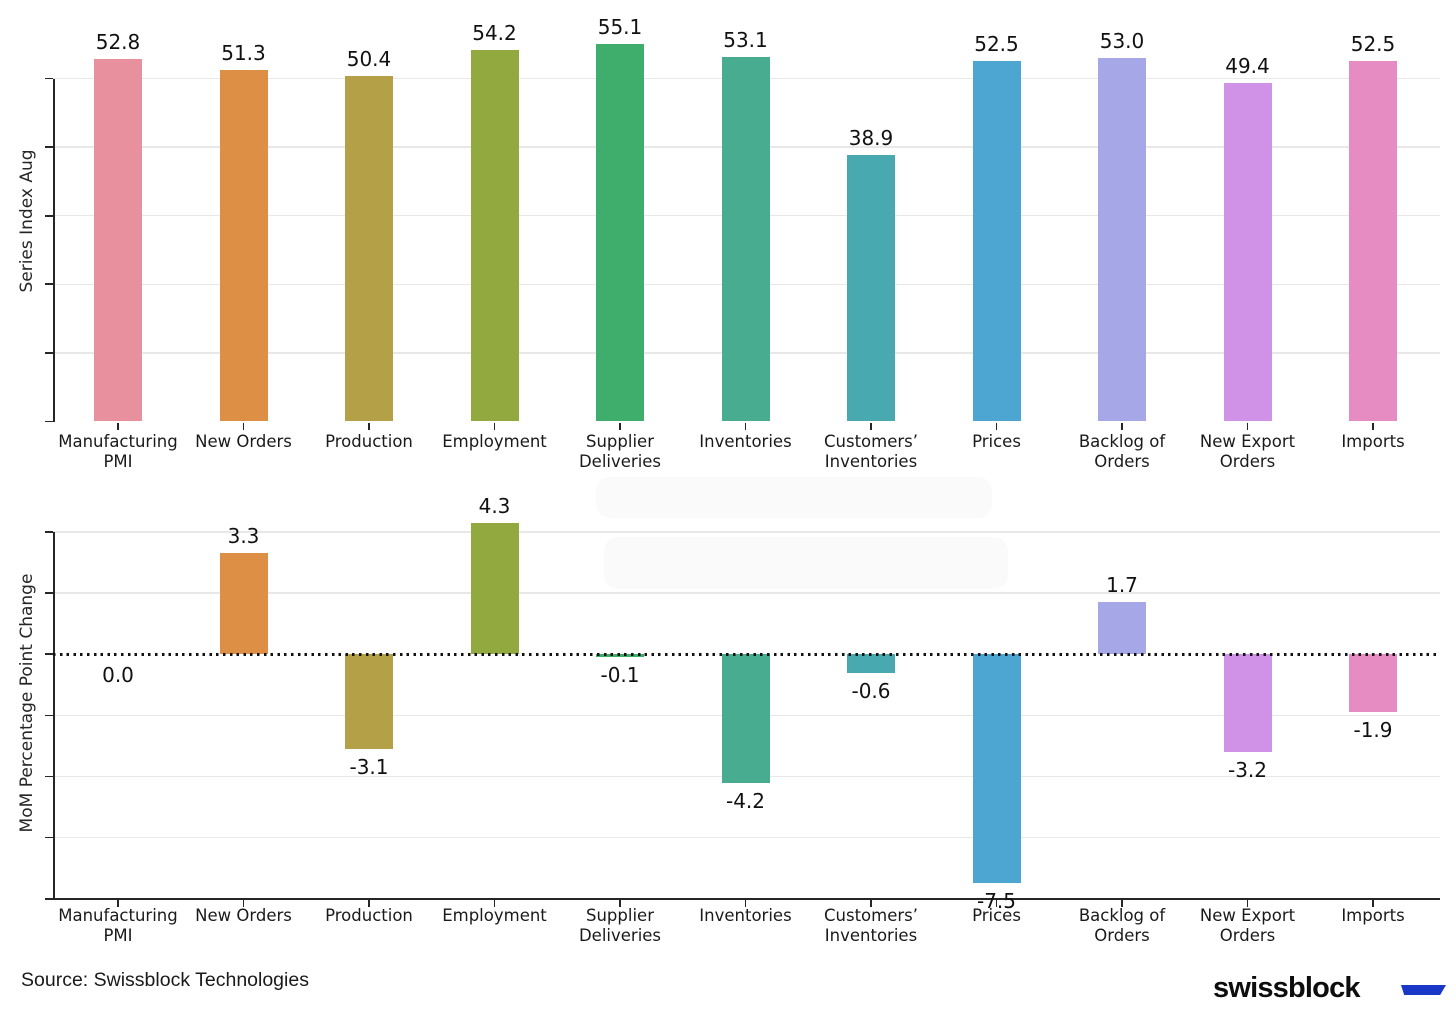 The height and width of the screenshot is (1019, 1456). I want to click on value-label-backlog-of-orders: 1.7, so click(1122, 585).